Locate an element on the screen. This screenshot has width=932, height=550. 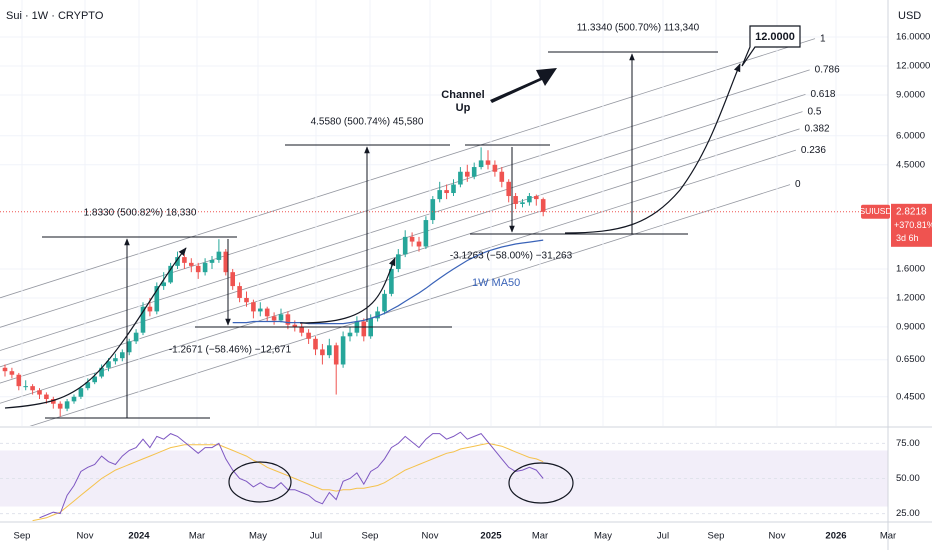
channel-arrow is located at coordinates (523, 85).